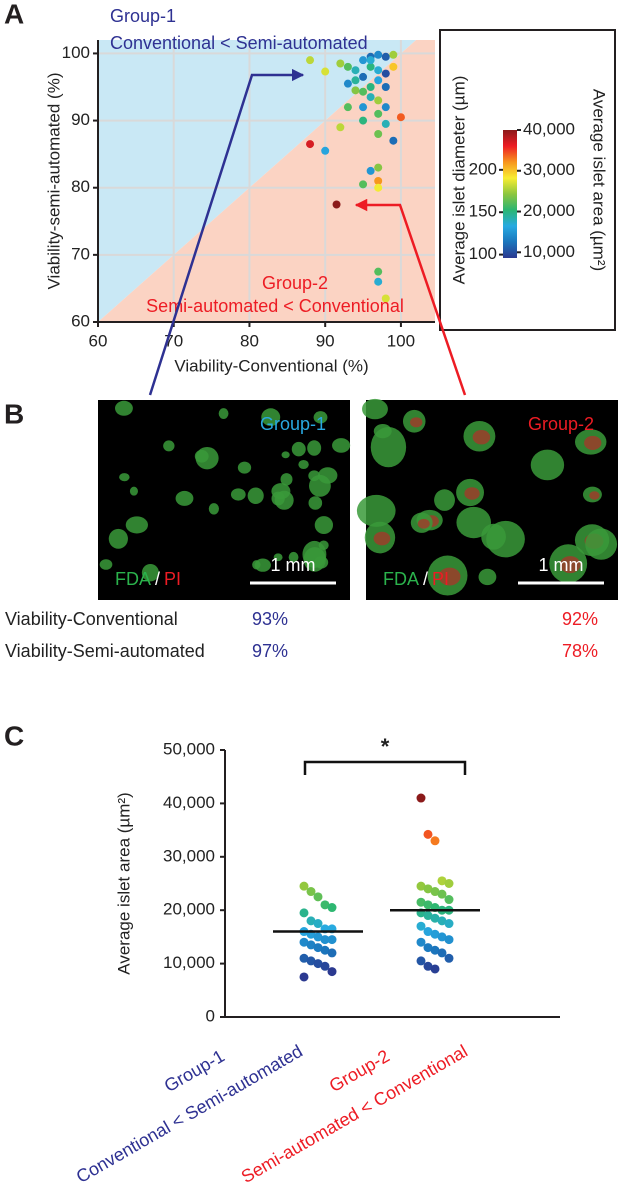  What do you see at coordinates (80, 320) in the screenshot?
I see `y-tick-label: 60` at bounding box center [80, 320].